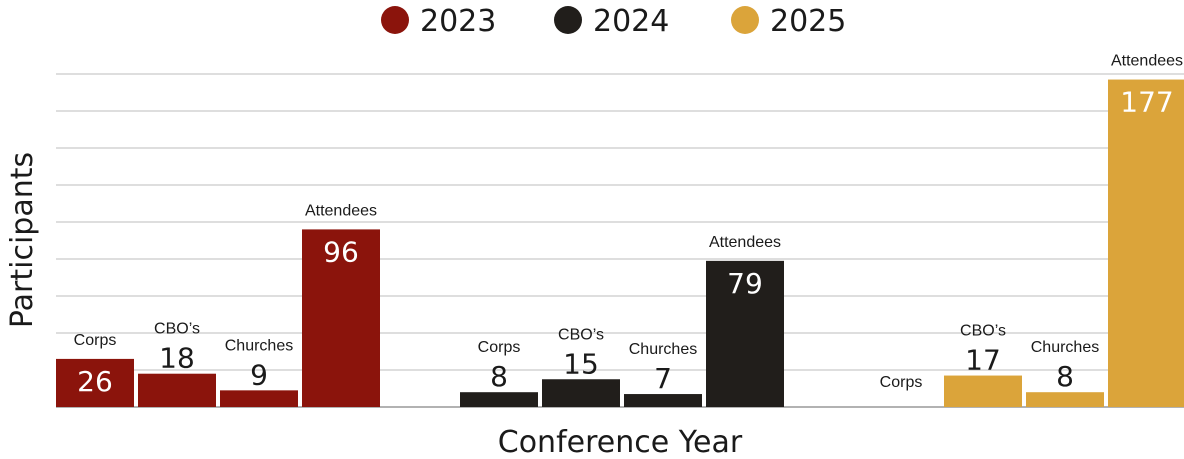  What do you see at coordinates (745, 283) in the screenshot?
I see `value-label: 79` at bounding box center [745, 283].